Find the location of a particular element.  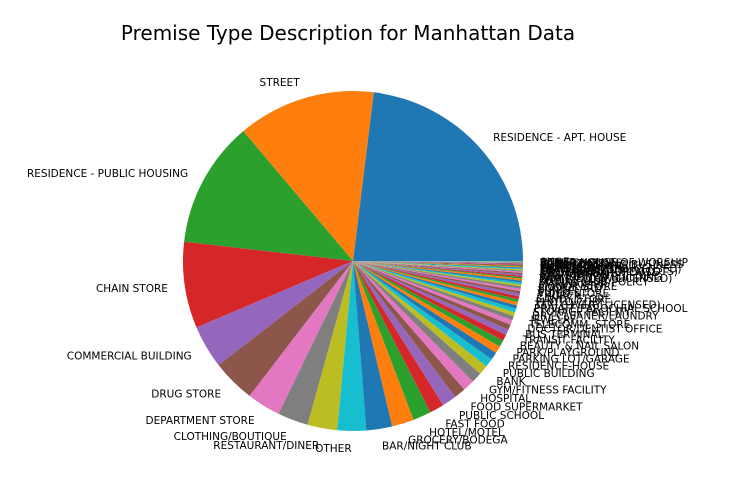

pie-slice-taxi-yellow-licensed is located at coordinates (438, 269).